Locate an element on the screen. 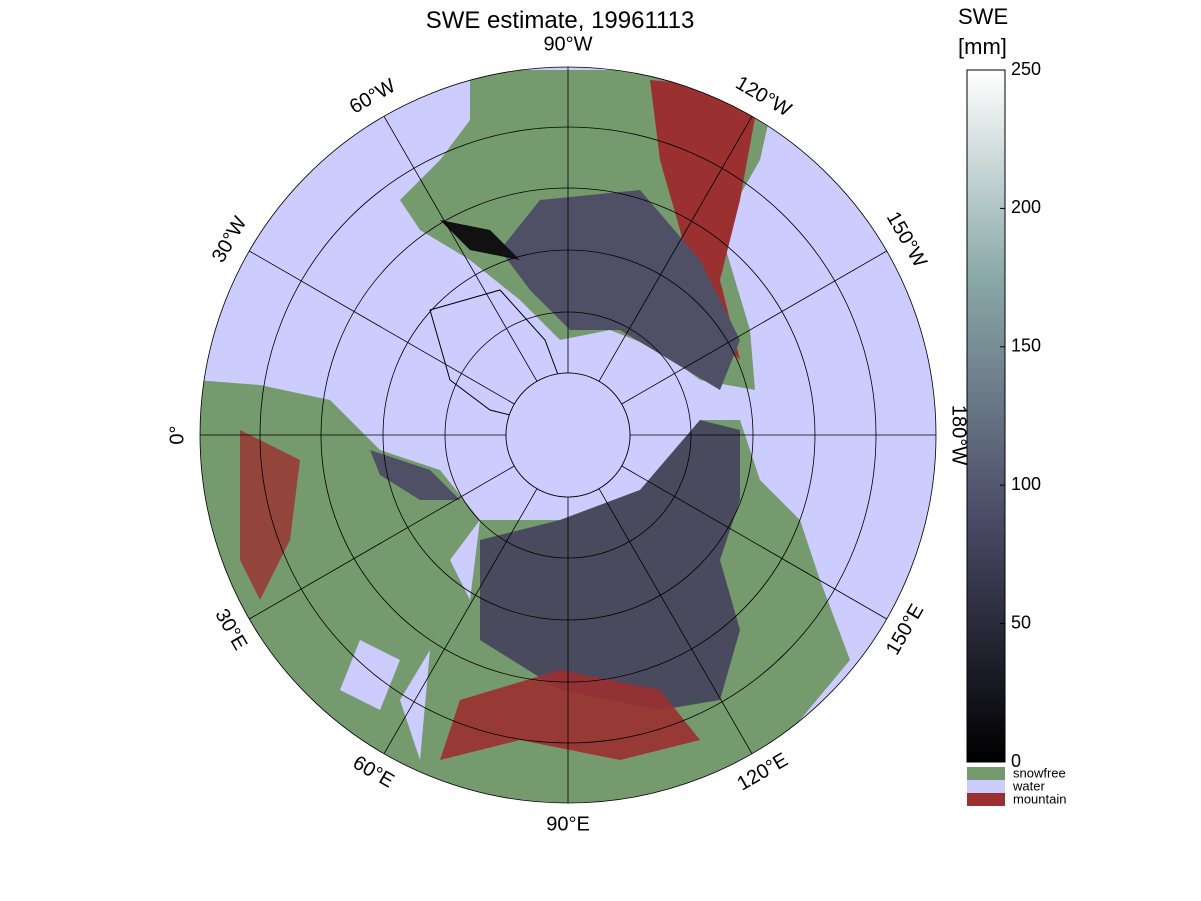 The image size is (1201, 901). title: SWE estimate, 19961113 is located at coordinates (560, 20).